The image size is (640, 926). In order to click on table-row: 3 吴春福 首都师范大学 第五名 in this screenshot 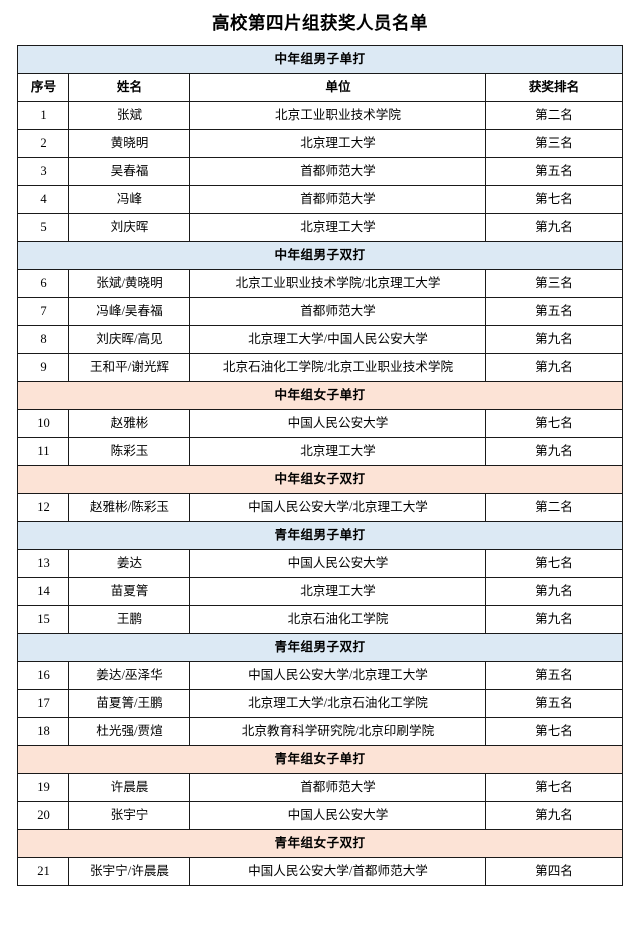, I will do `click(320, 171)`.